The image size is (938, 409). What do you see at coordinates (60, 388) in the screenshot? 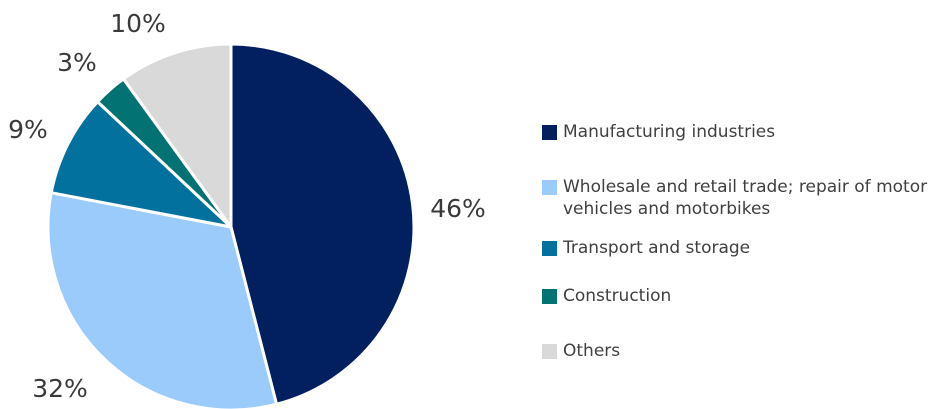
I see `data-label-wholesale-retail: 32%` at bounding box center [60, 388].